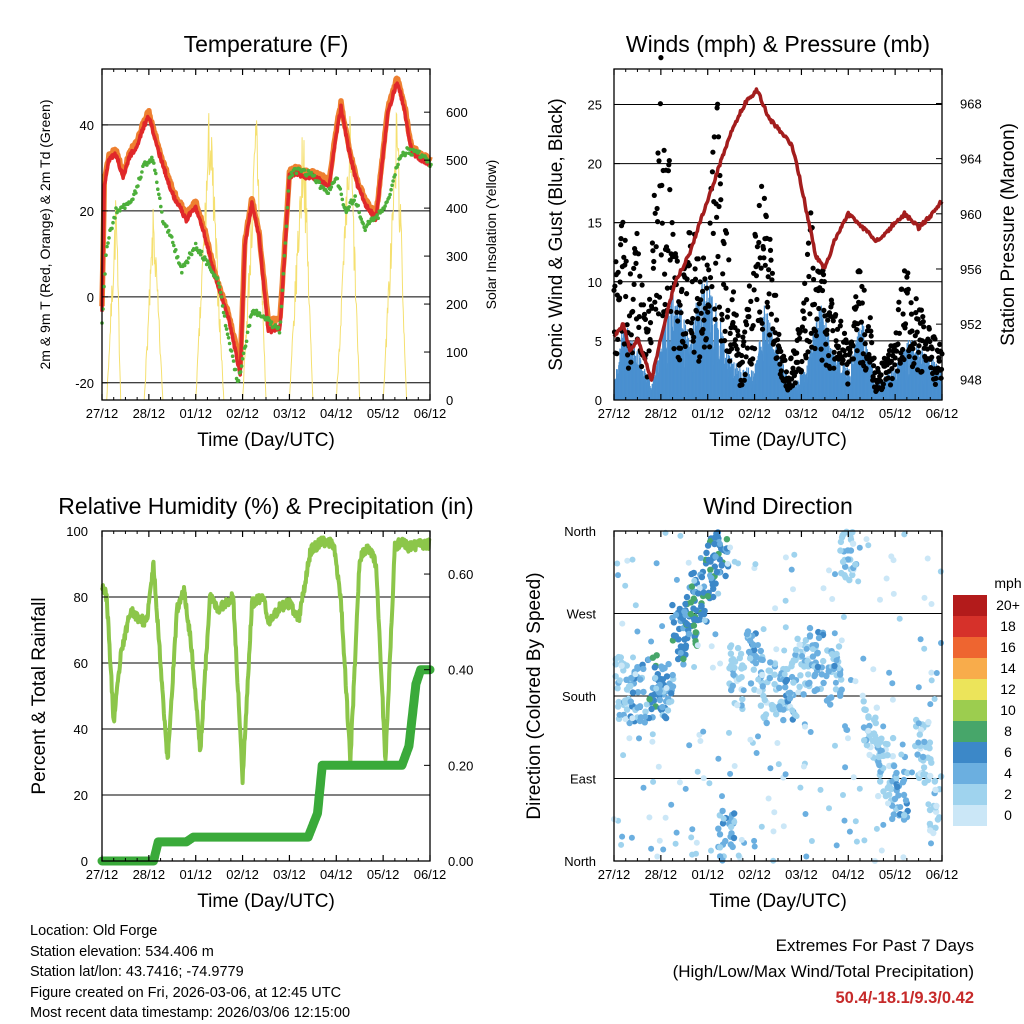 Image resolution: width=1024 pixels, height=1024 pixels. What do you see at coordinates (754, 413) in the screenshot?
I see `x-tick-label: 02/12` at bounding box center [754, 413].